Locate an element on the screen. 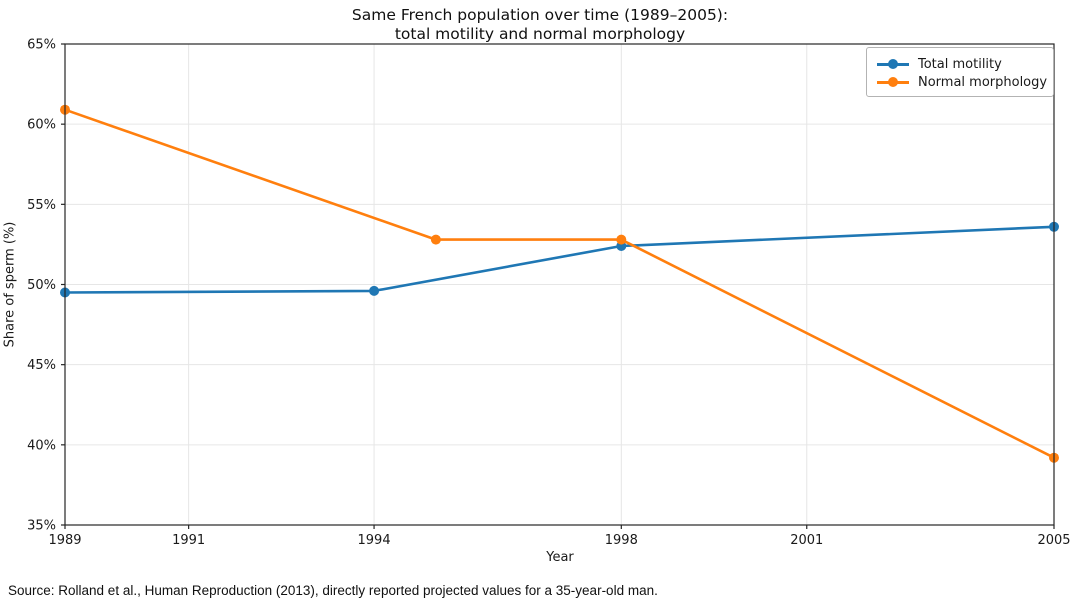  y-tick-label: 65% is located at coordinates (41, 45).